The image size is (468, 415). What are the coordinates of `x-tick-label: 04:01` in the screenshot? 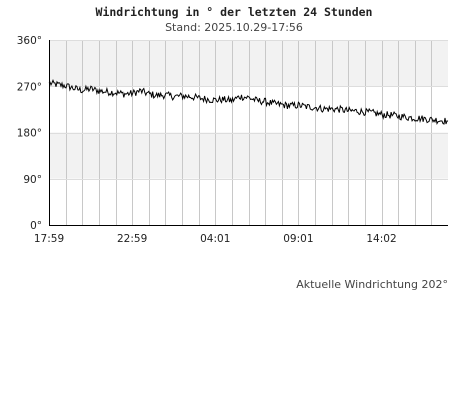 It's located at (215, 239).